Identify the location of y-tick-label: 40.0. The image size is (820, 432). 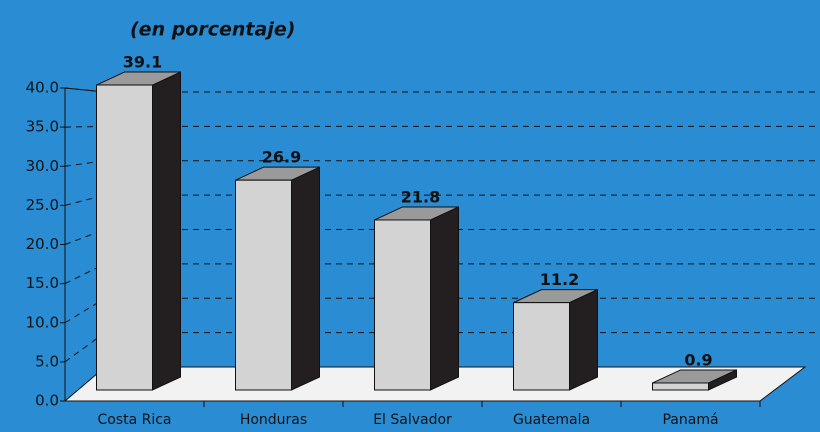
(42, 88).